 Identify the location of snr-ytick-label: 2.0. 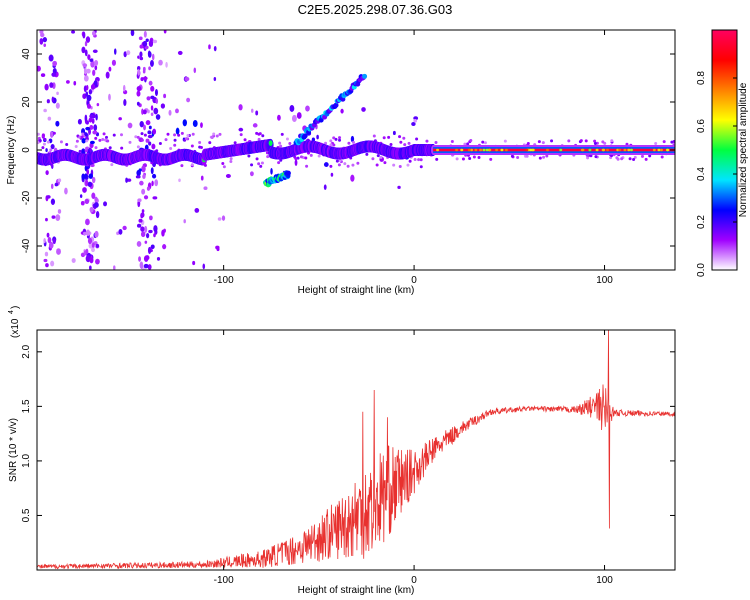
(26, 351).